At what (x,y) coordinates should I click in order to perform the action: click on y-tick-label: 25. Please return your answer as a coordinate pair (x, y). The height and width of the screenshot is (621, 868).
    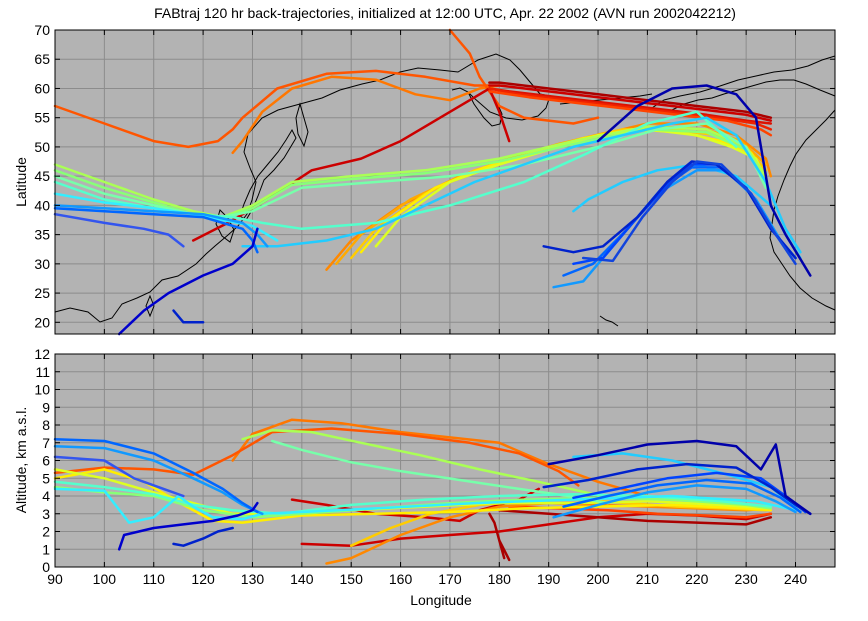
    Looking at the image, I should click on (42, 293).